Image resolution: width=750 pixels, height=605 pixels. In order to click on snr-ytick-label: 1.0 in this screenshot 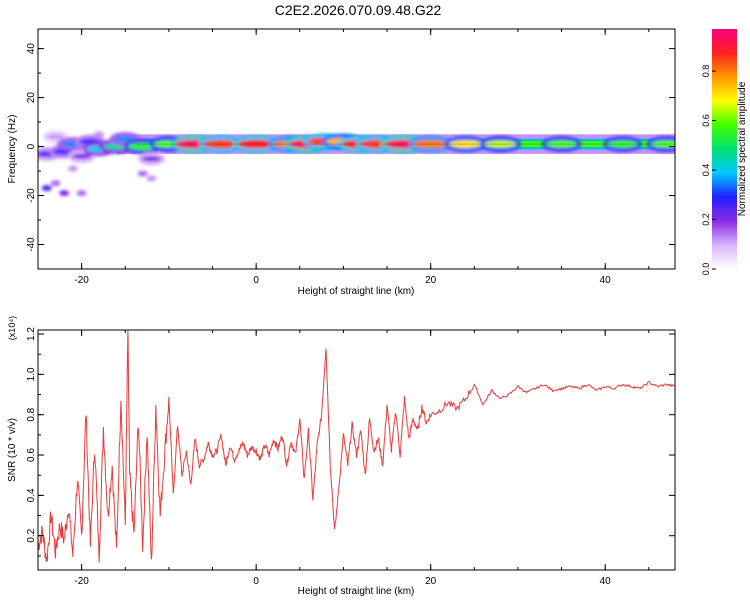, I will do `click(31, 374)`.